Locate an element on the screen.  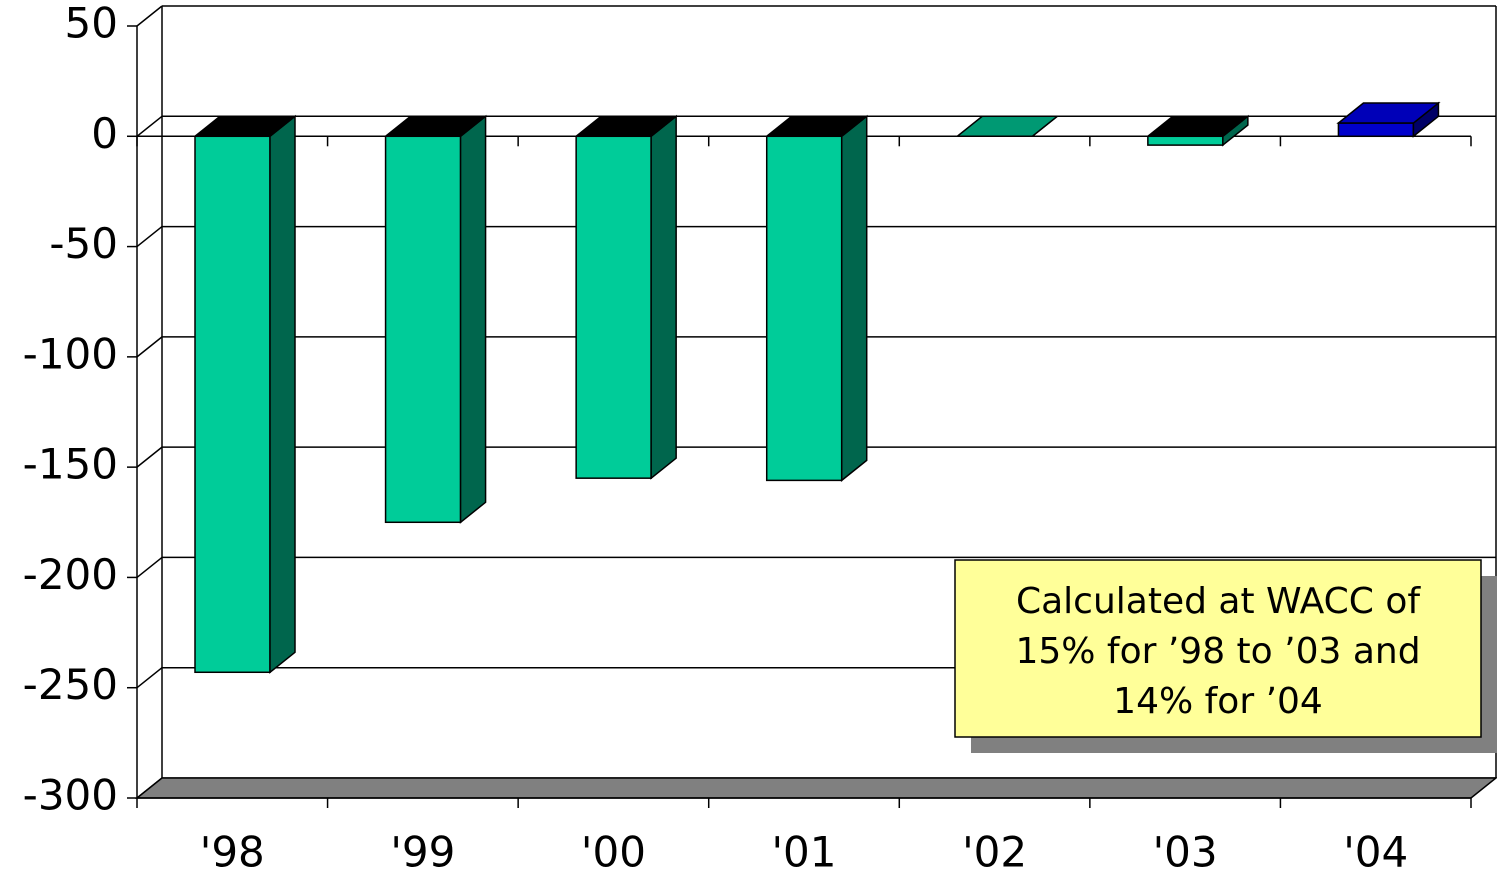
x-tick-label: '00 is located at coordinates (613, 852).